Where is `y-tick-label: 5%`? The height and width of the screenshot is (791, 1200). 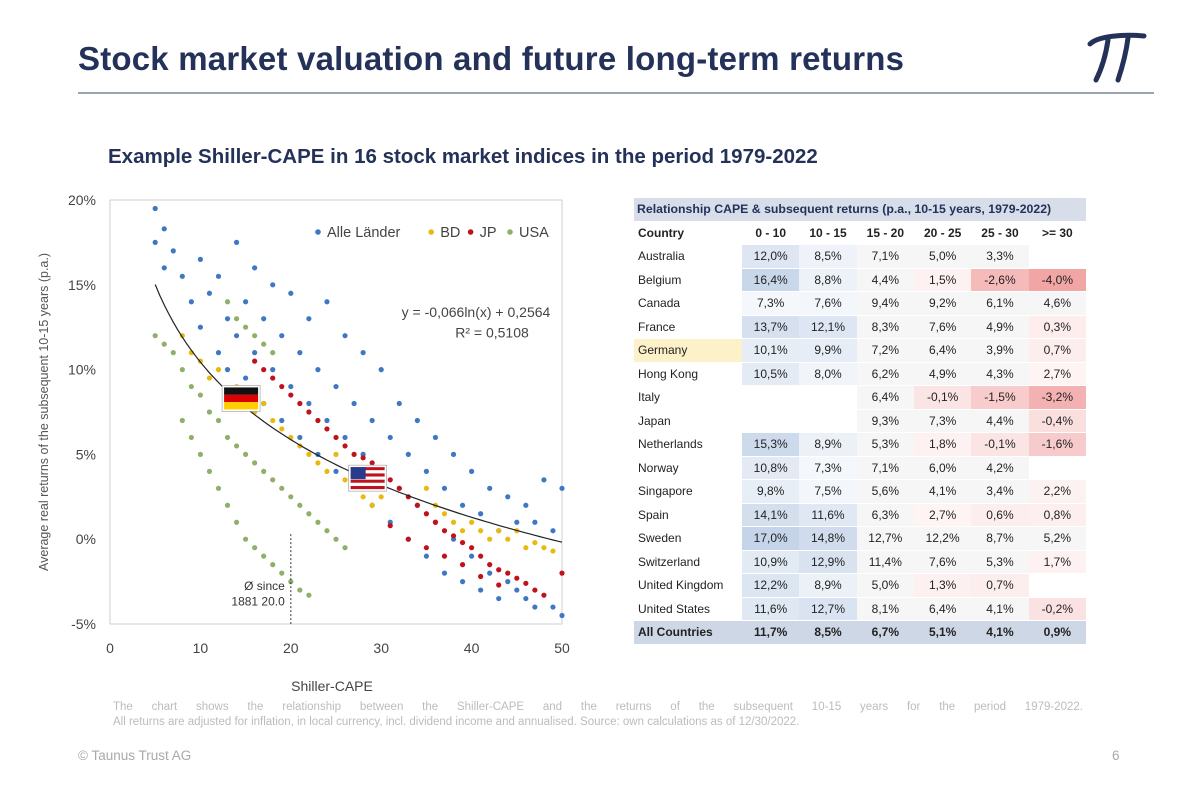
y-tick-label: 5% is located at coordinates (86, 454).